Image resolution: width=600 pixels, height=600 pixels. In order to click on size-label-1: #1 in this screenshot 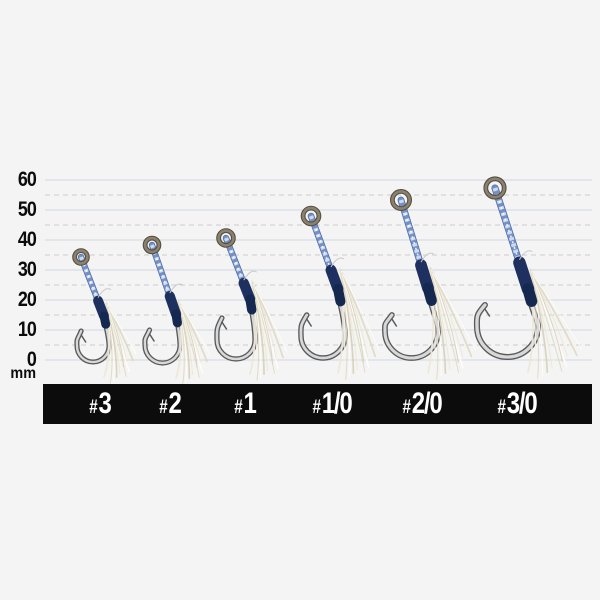, I will do `click(245, 404)`.